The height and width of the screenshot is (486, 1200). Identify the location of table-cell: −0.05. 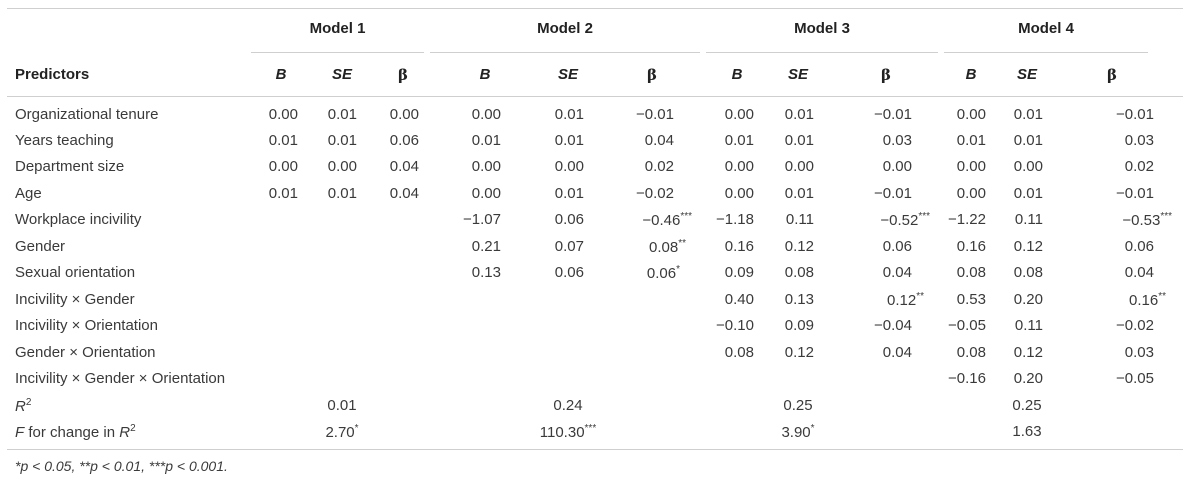
(1135, 378).